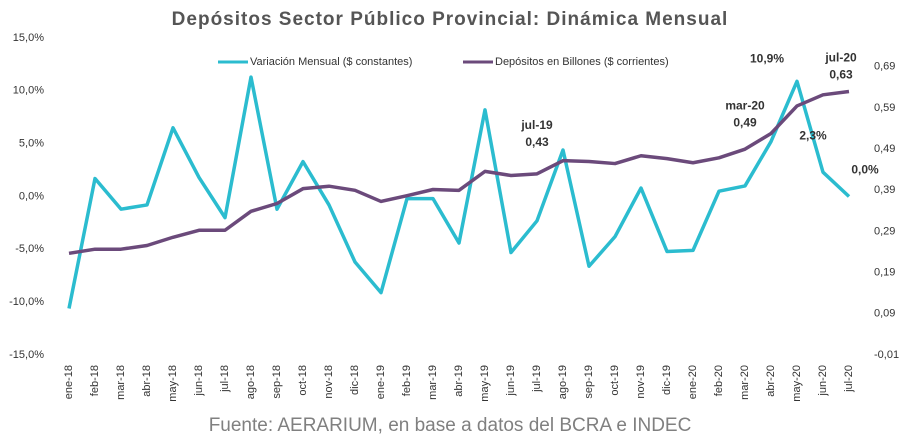  Describe the element at coordinates (841, 75) in the screenshot. I see `data-label: 0,63` at that location.